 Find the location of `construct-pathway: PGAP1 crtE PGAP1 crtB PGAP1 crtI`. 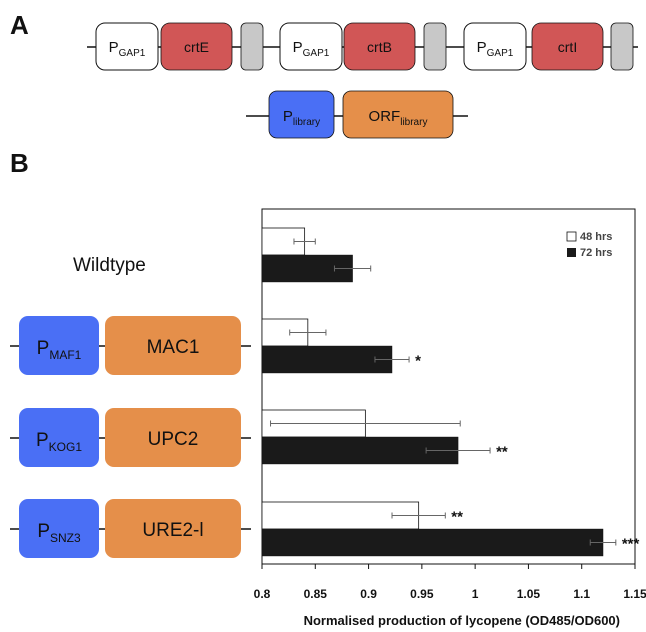

construct-pathway: PGAP1 crtE PGAP1 crtB PGAP1 crtI is located at coordinates (362, 46).